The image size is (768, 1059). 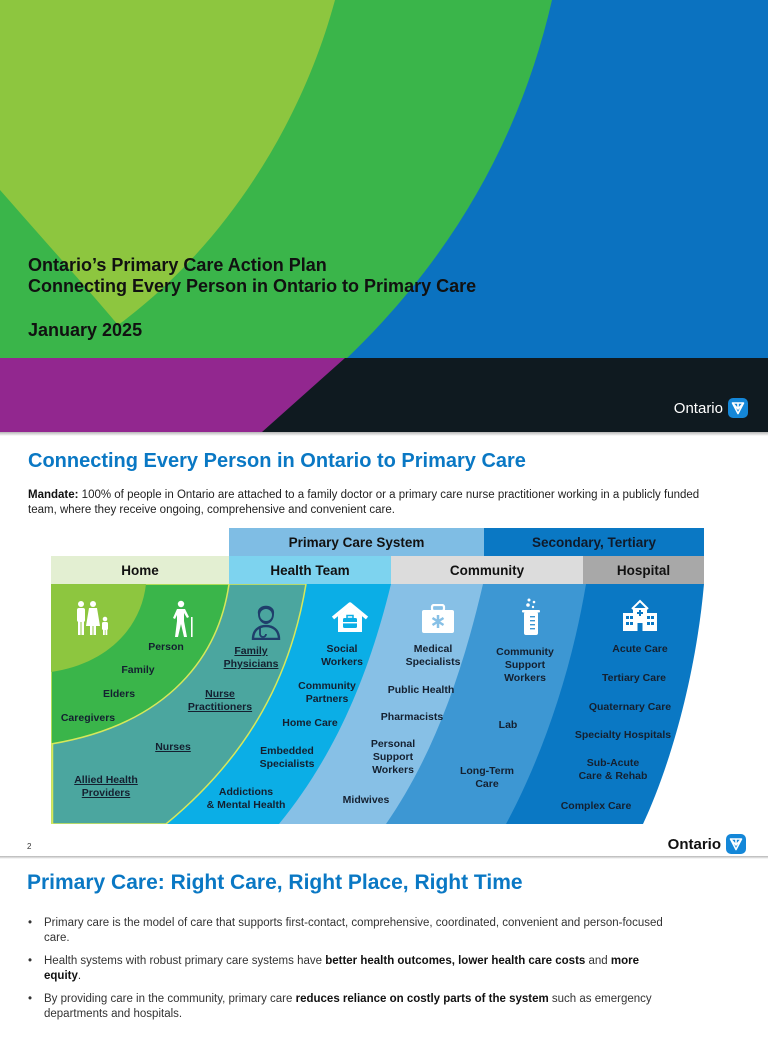 I want to click on hospital-building-icon, so click(x=640, y=617).